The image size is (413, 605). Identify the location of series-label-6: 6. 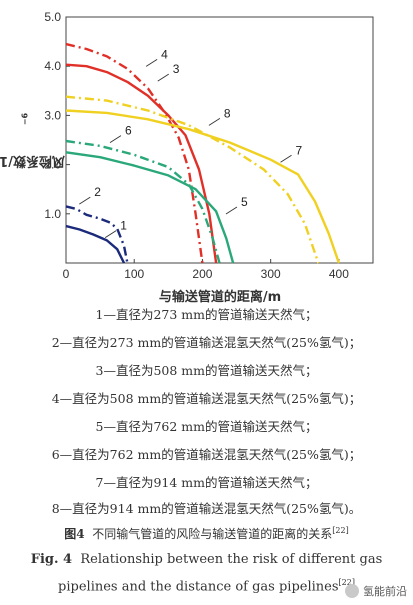
(128, 131).